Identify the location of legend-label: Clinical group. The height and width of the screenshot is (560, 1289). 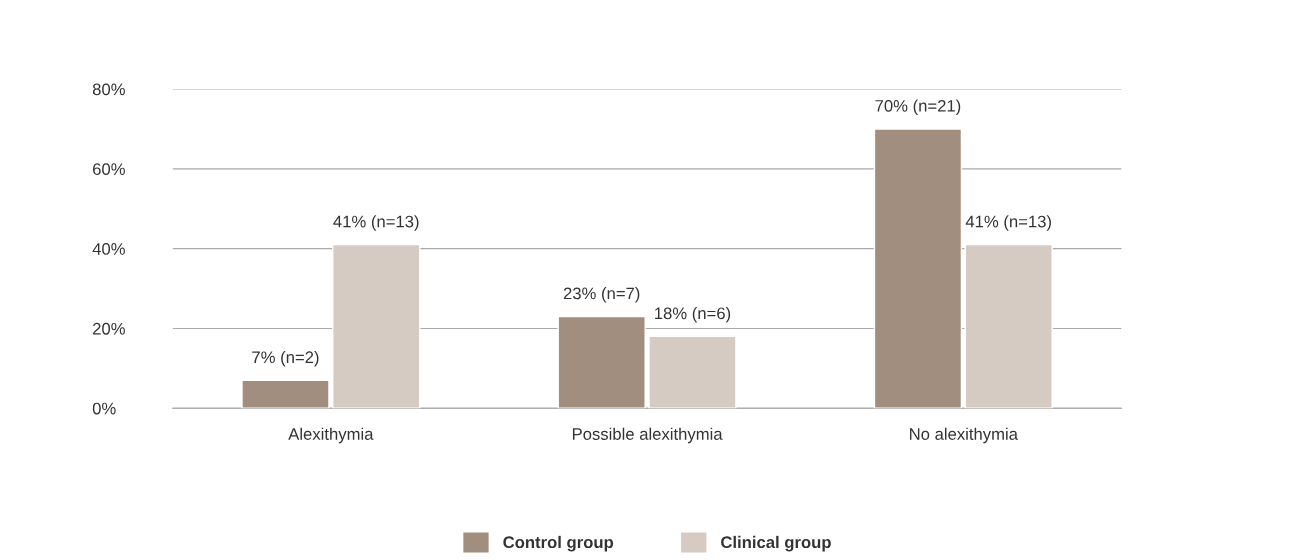
(776, 543).